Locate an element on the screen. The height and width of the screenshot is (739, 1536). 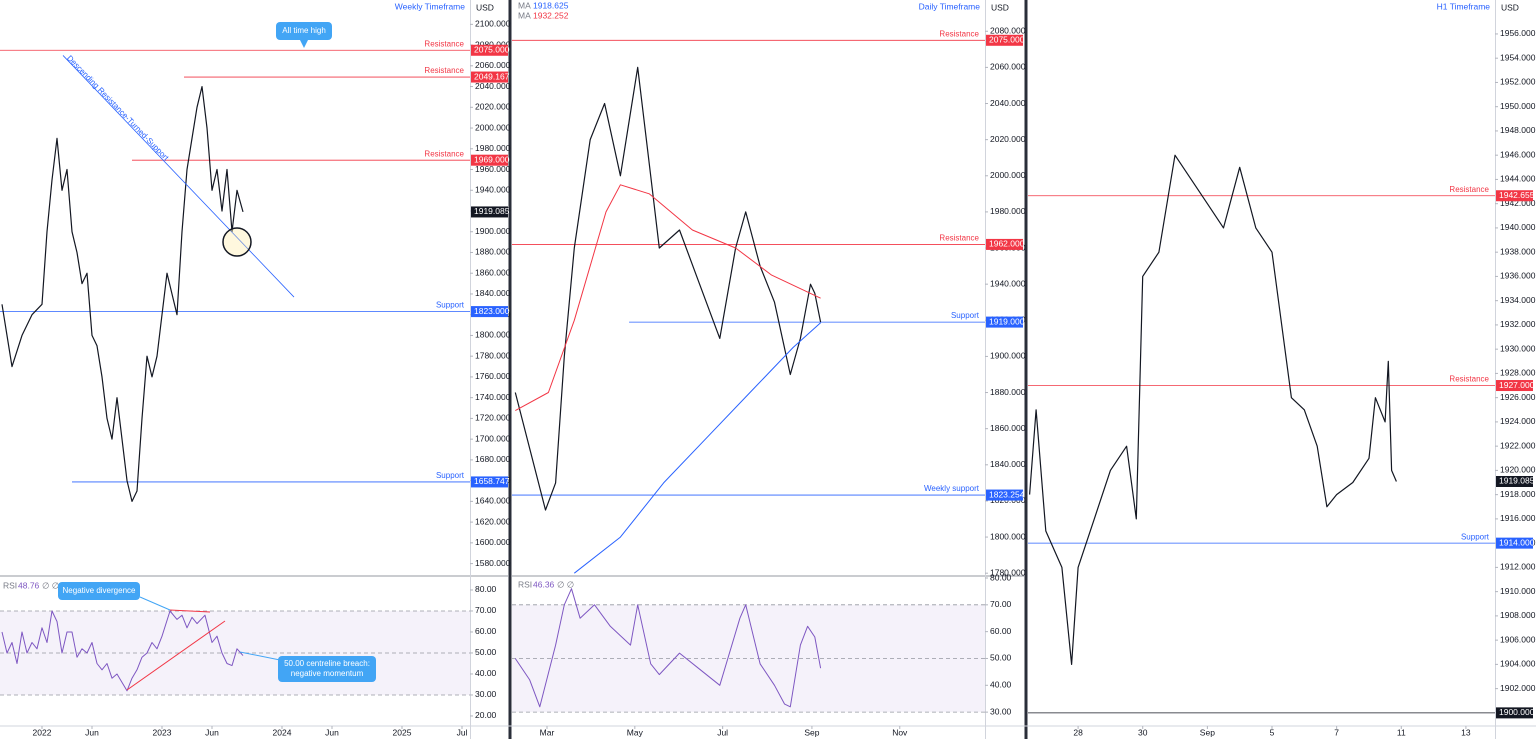
x-tick-label: 28 is located at coordinates (1078, 732).